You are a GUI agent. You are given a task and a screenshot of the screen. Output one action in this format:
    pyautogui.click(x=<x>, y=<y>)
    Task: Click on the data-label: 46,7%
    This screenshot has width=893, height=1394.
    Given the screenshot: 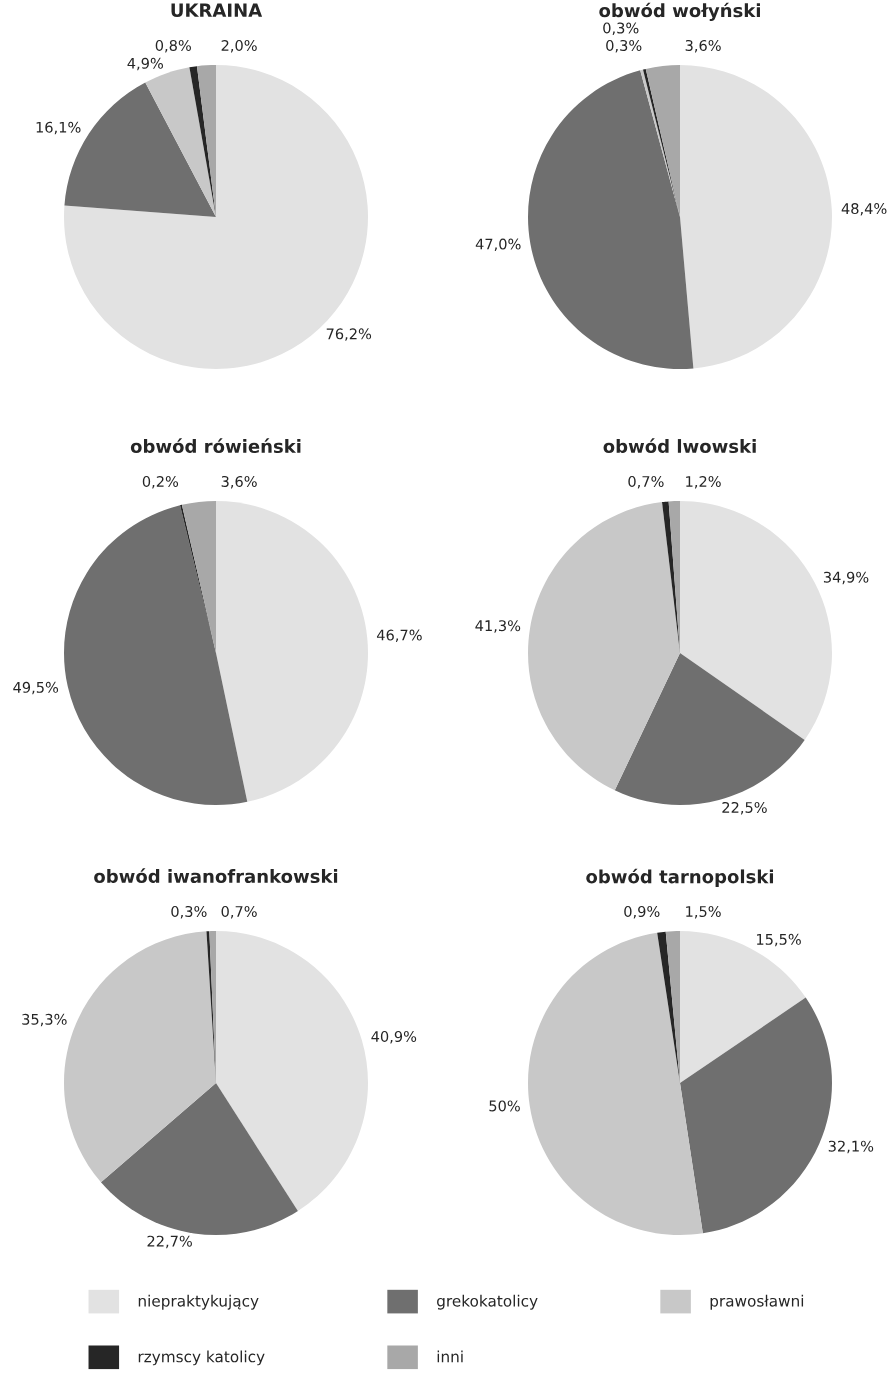 What is the action you would take?
    pyautogui.click(x=399, y=636)
    